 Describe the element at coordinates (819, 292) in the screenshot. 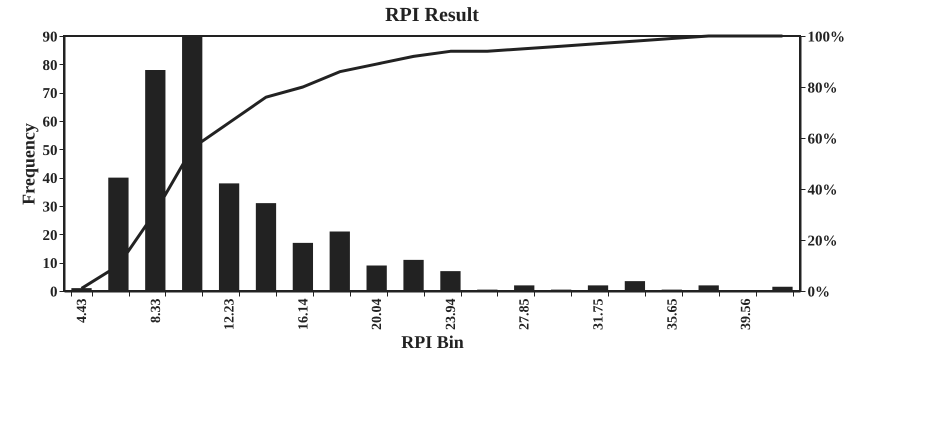

I see `y2-tick-label: 0%` at that location.